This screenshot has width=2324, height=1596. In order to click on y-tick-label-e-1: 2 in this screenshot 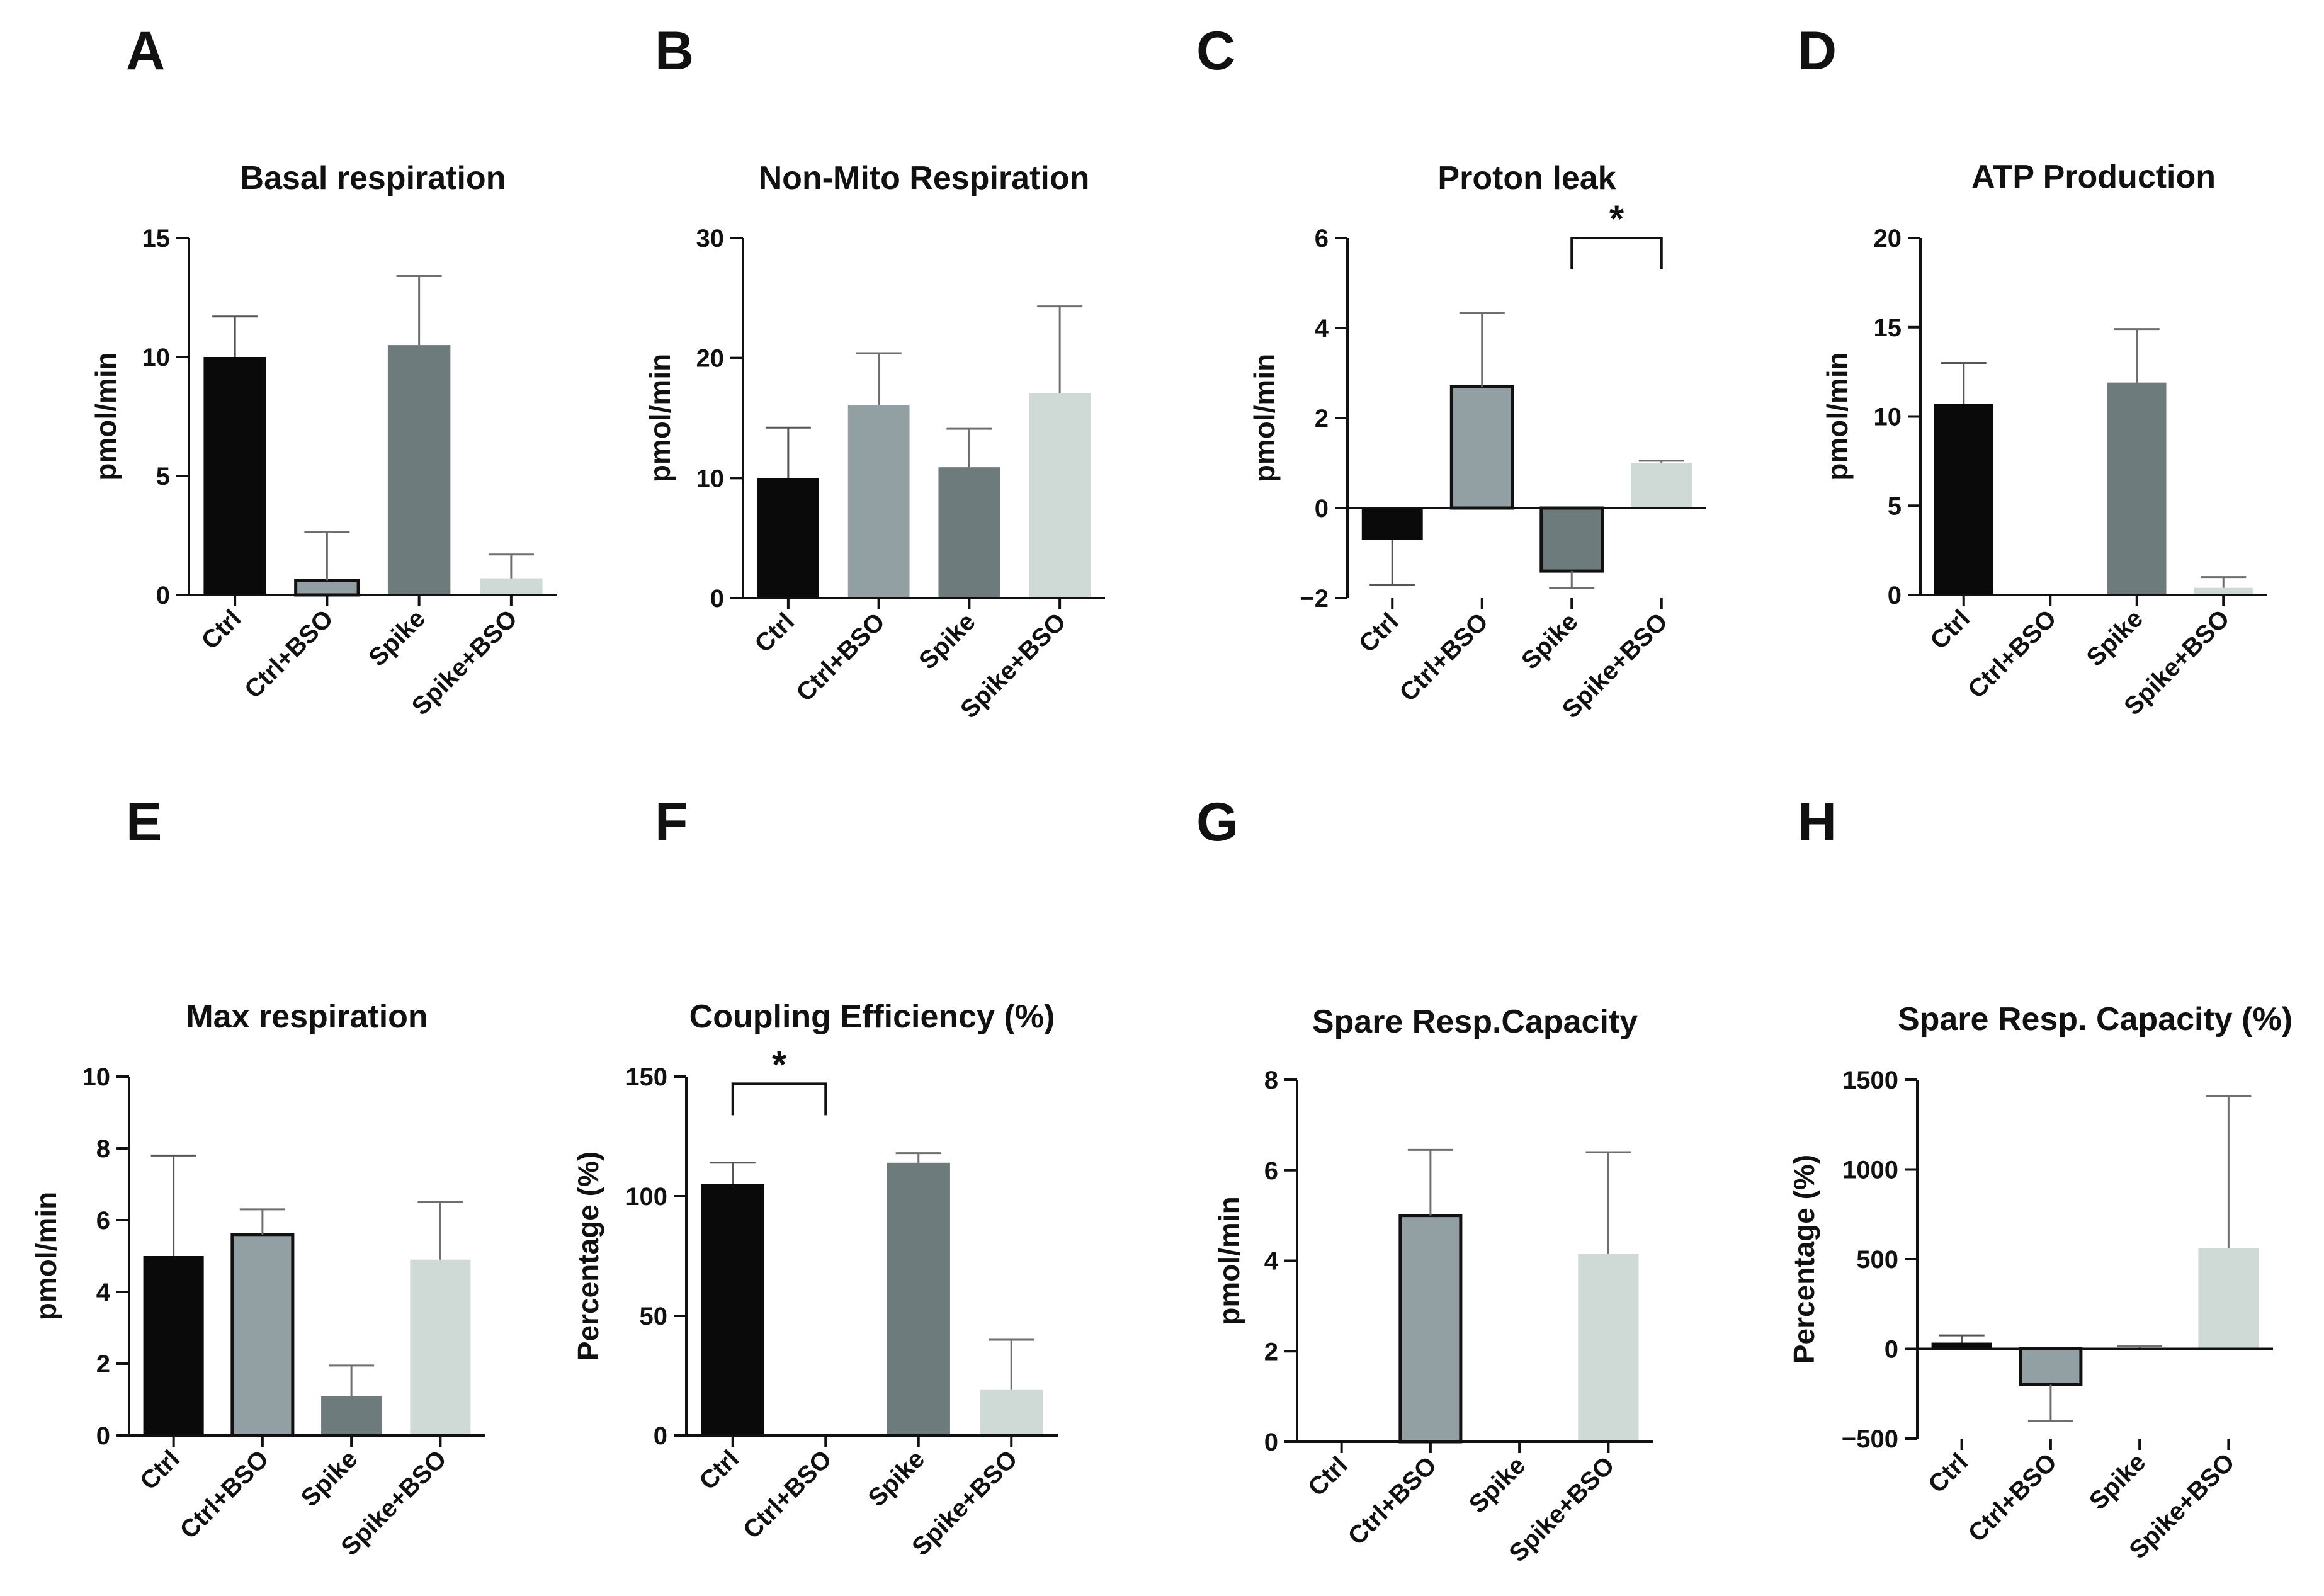, I will do `click(103, 1364)`.